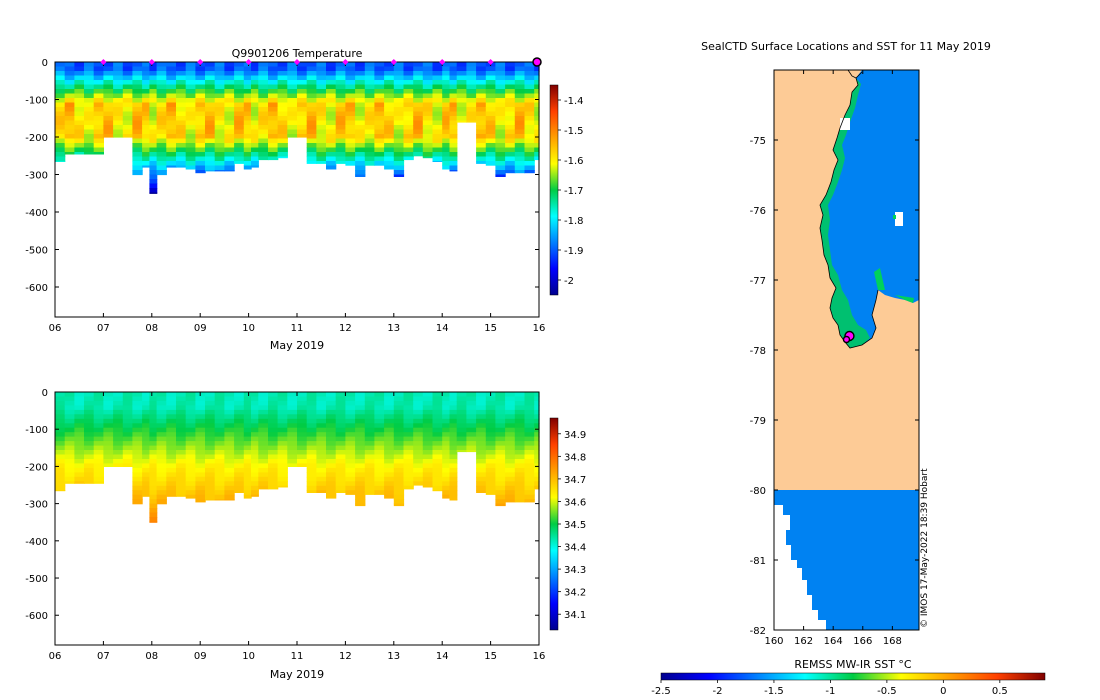 This screenshot has height=700, width=1100. Describe the element at coordinates (345, 328) in the screenshot. I see `temperature-x-tick-label: 12` at that location.